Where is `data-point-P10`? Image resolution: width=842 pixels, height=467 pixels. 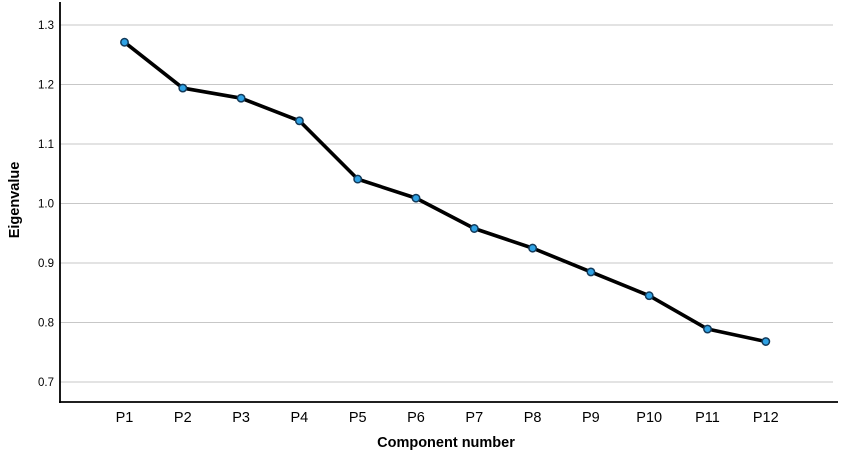
data-point-P10 is located at coordinates (649, 296).